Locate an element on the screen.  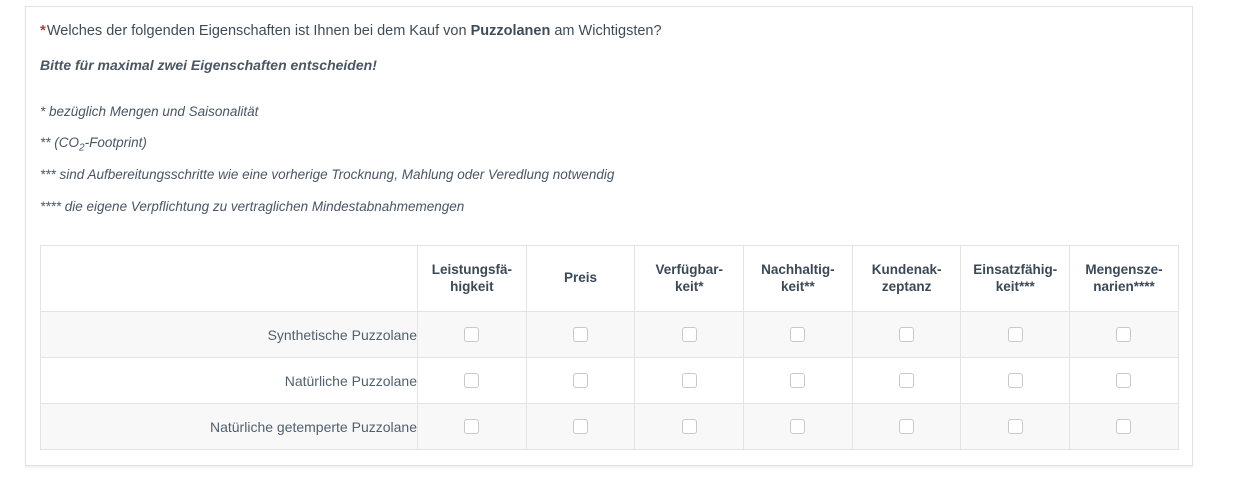
column-header-mengenszenarien: Mengensze-narien**** is located at coordinates (1124, 279).